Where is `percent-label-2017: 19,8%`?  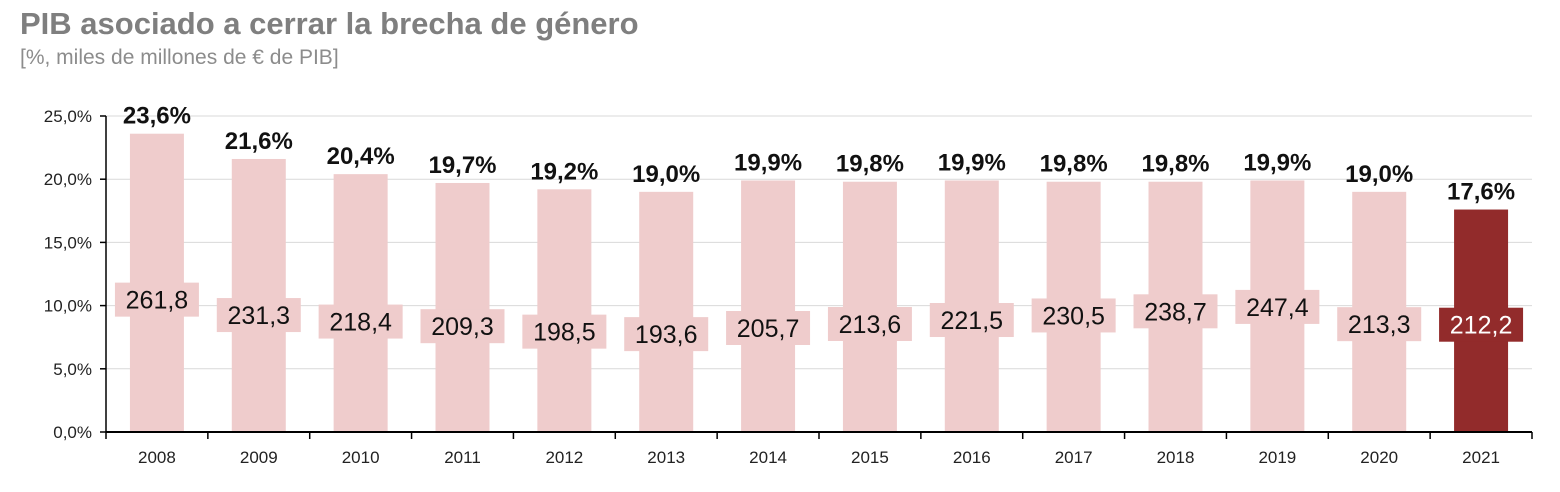
percent-label-2017: 19,8% is located at coordinates (1074, 164).